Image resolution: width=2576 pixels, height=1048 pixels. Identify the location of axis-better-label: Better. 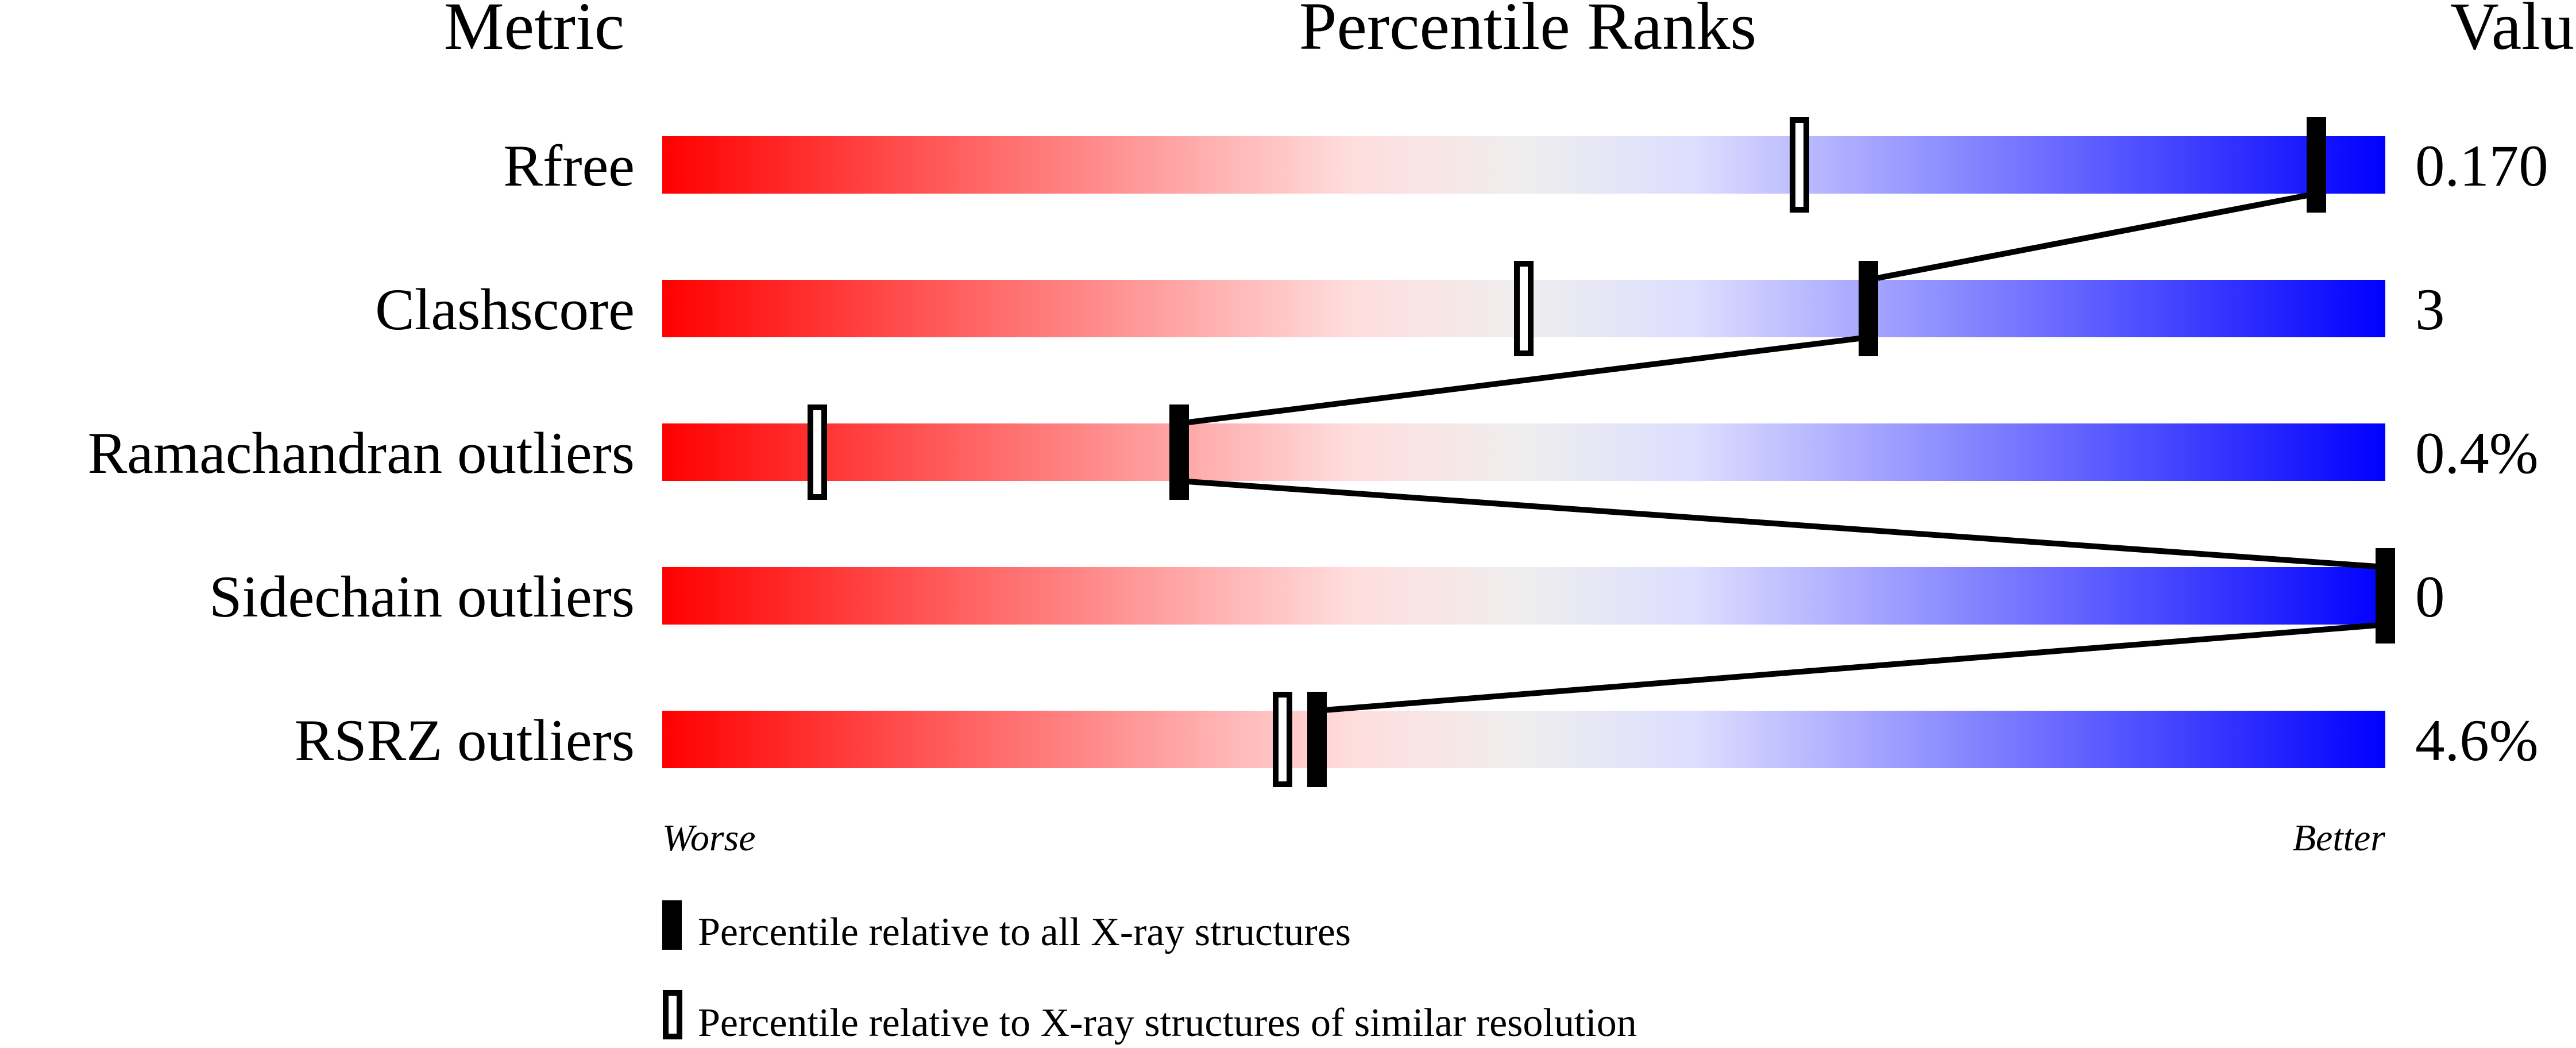
(2339, 838).